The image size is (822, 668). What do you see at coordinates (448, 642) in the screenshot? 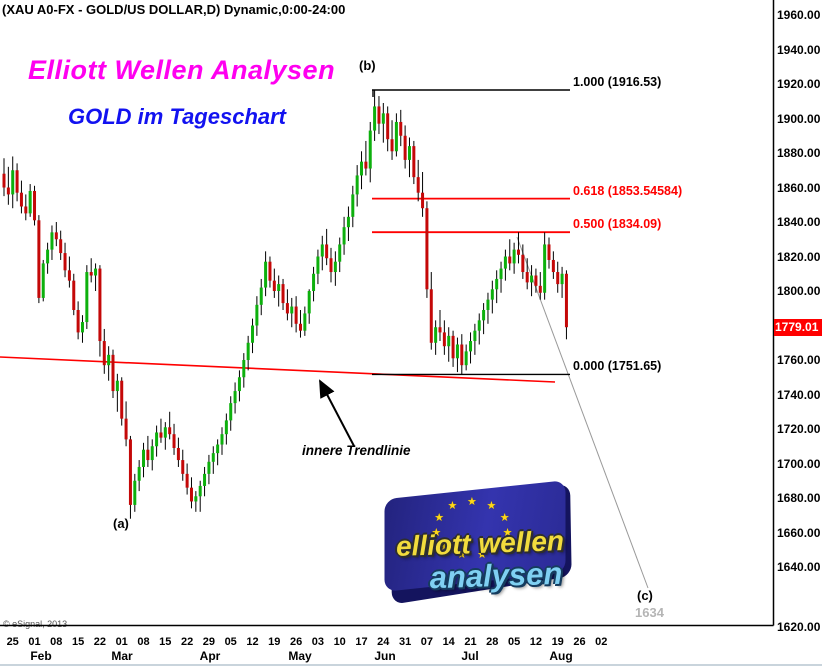
I see `date-tick-label: 14` at bounding box center [448, 642].